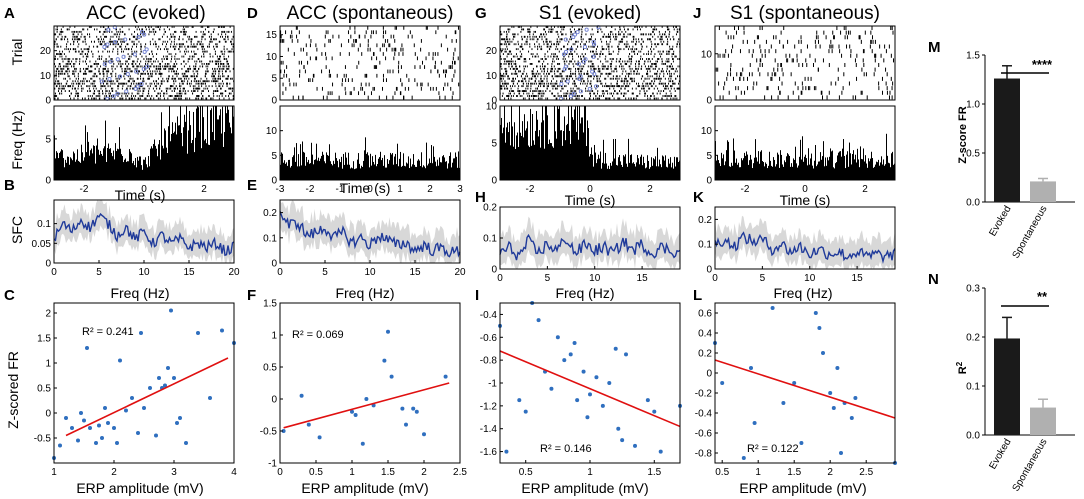 This screenshot has height=499, width=1084. I want to click on D-psth-ytick-label: 5, so click(274, 156).